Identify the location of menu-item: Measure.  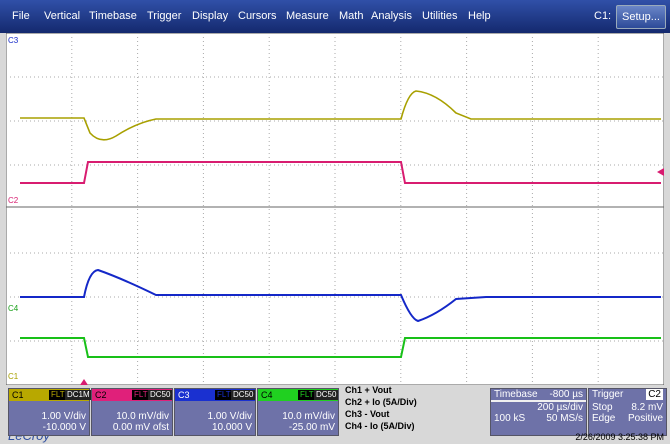
(307, 16).